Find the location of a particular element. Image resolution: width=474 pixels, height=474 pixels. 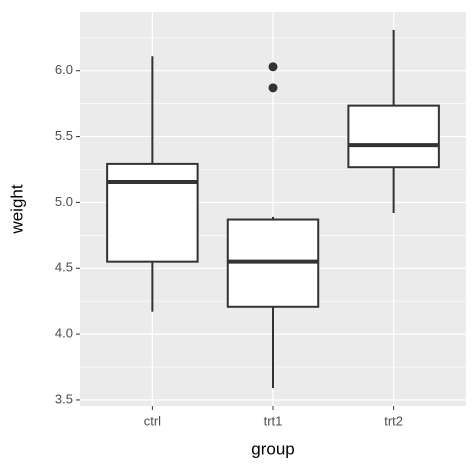

x-tick-label: trt2 is located at coordinates (393, 420).